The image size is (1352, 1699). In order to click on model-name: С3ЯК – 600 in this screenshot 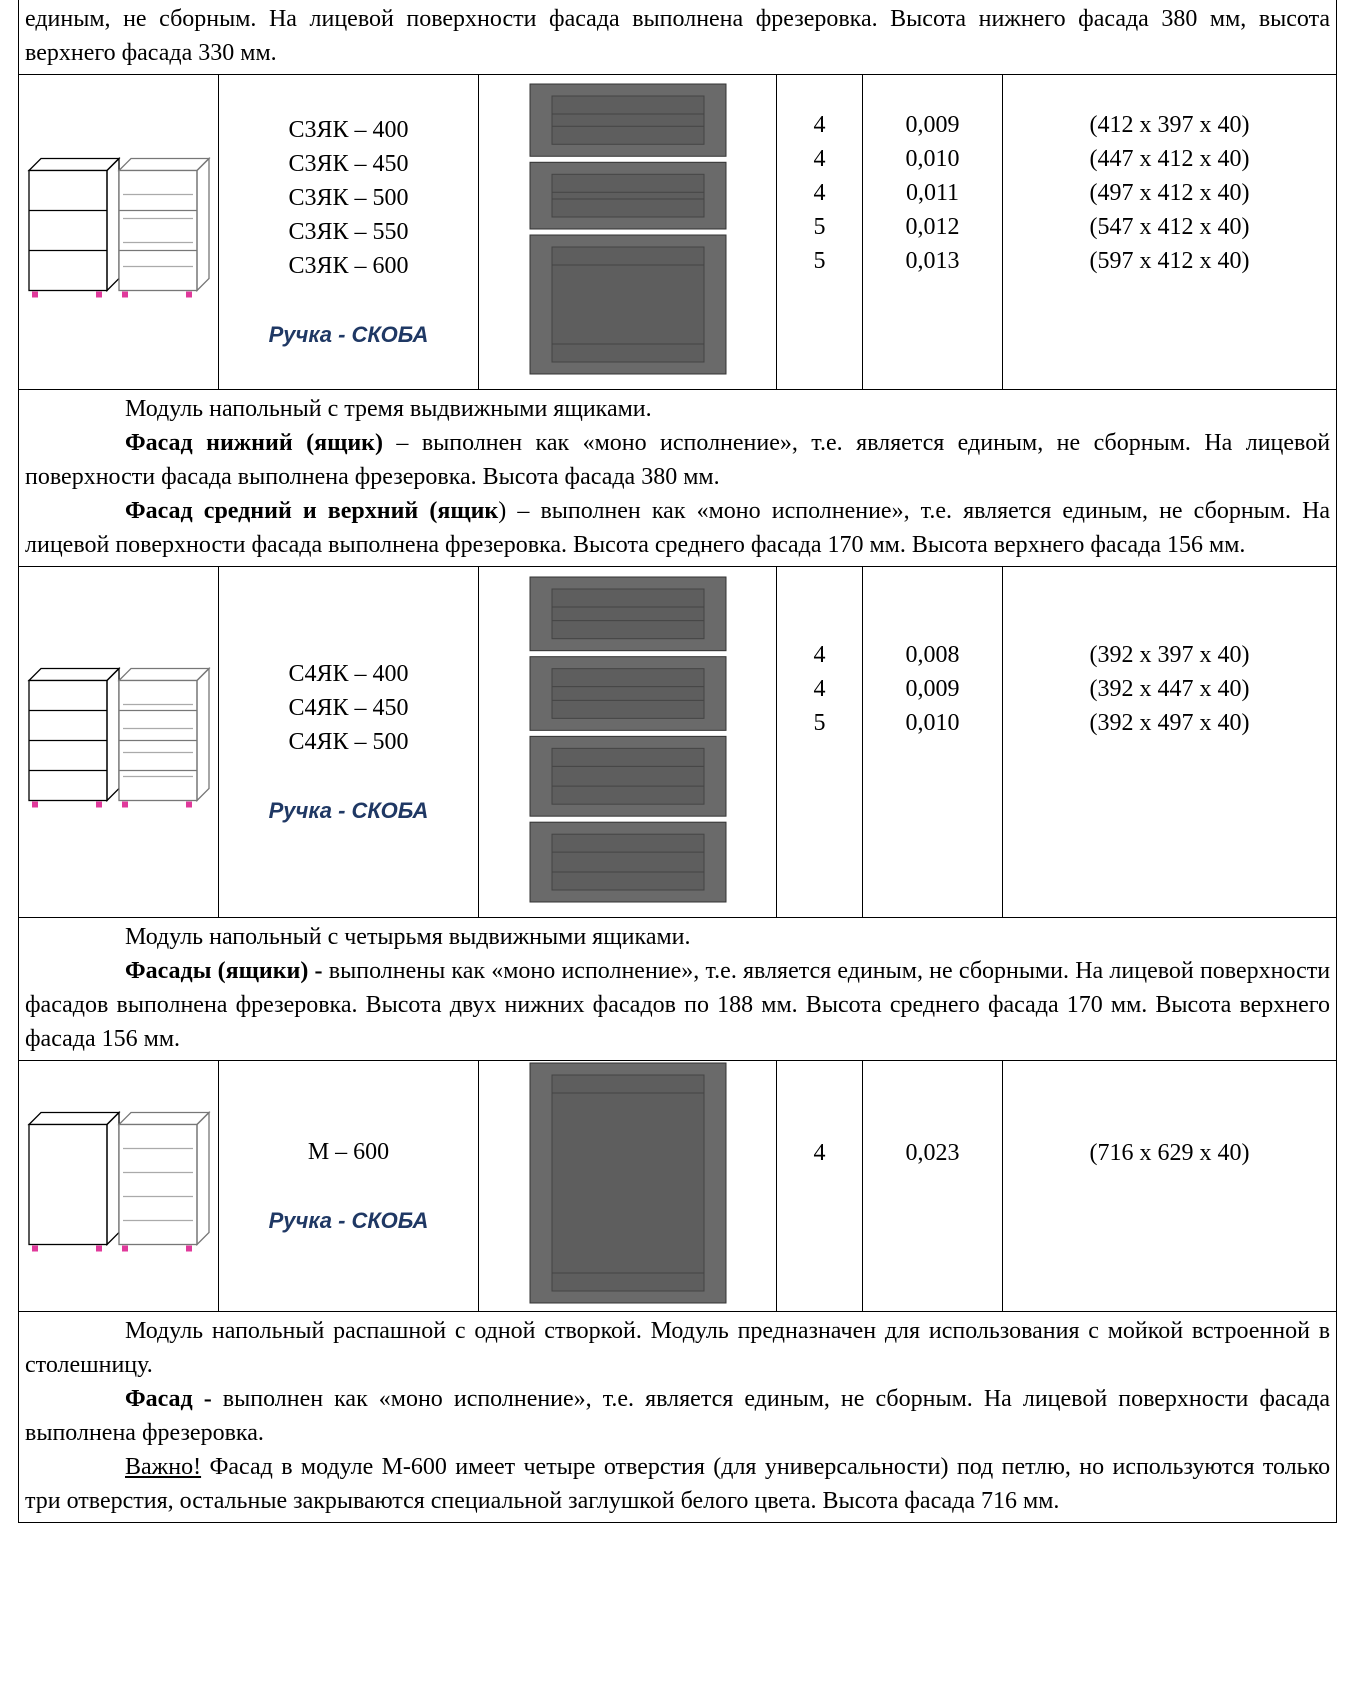, I will do `click(348, 265)`.